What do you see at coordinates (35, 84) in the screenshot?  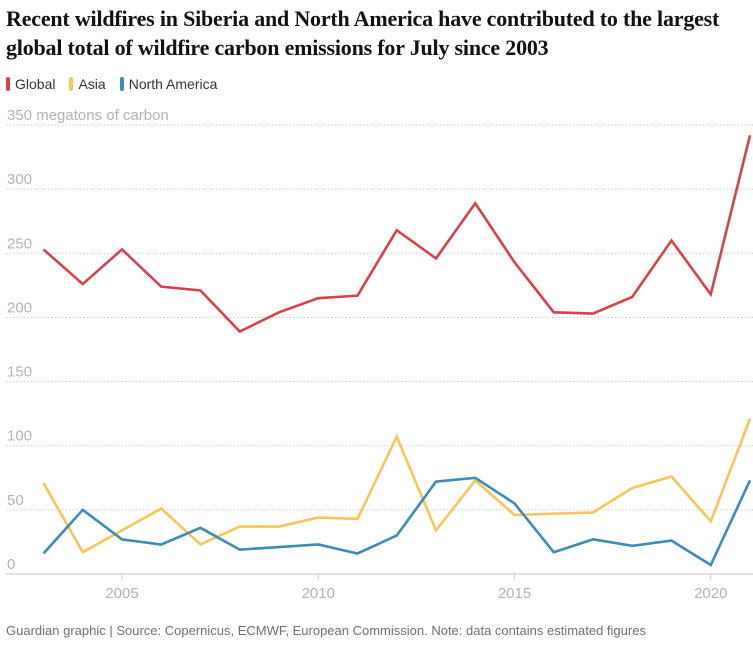 I see `legend-label: Global` at bounding box center [35, 84].